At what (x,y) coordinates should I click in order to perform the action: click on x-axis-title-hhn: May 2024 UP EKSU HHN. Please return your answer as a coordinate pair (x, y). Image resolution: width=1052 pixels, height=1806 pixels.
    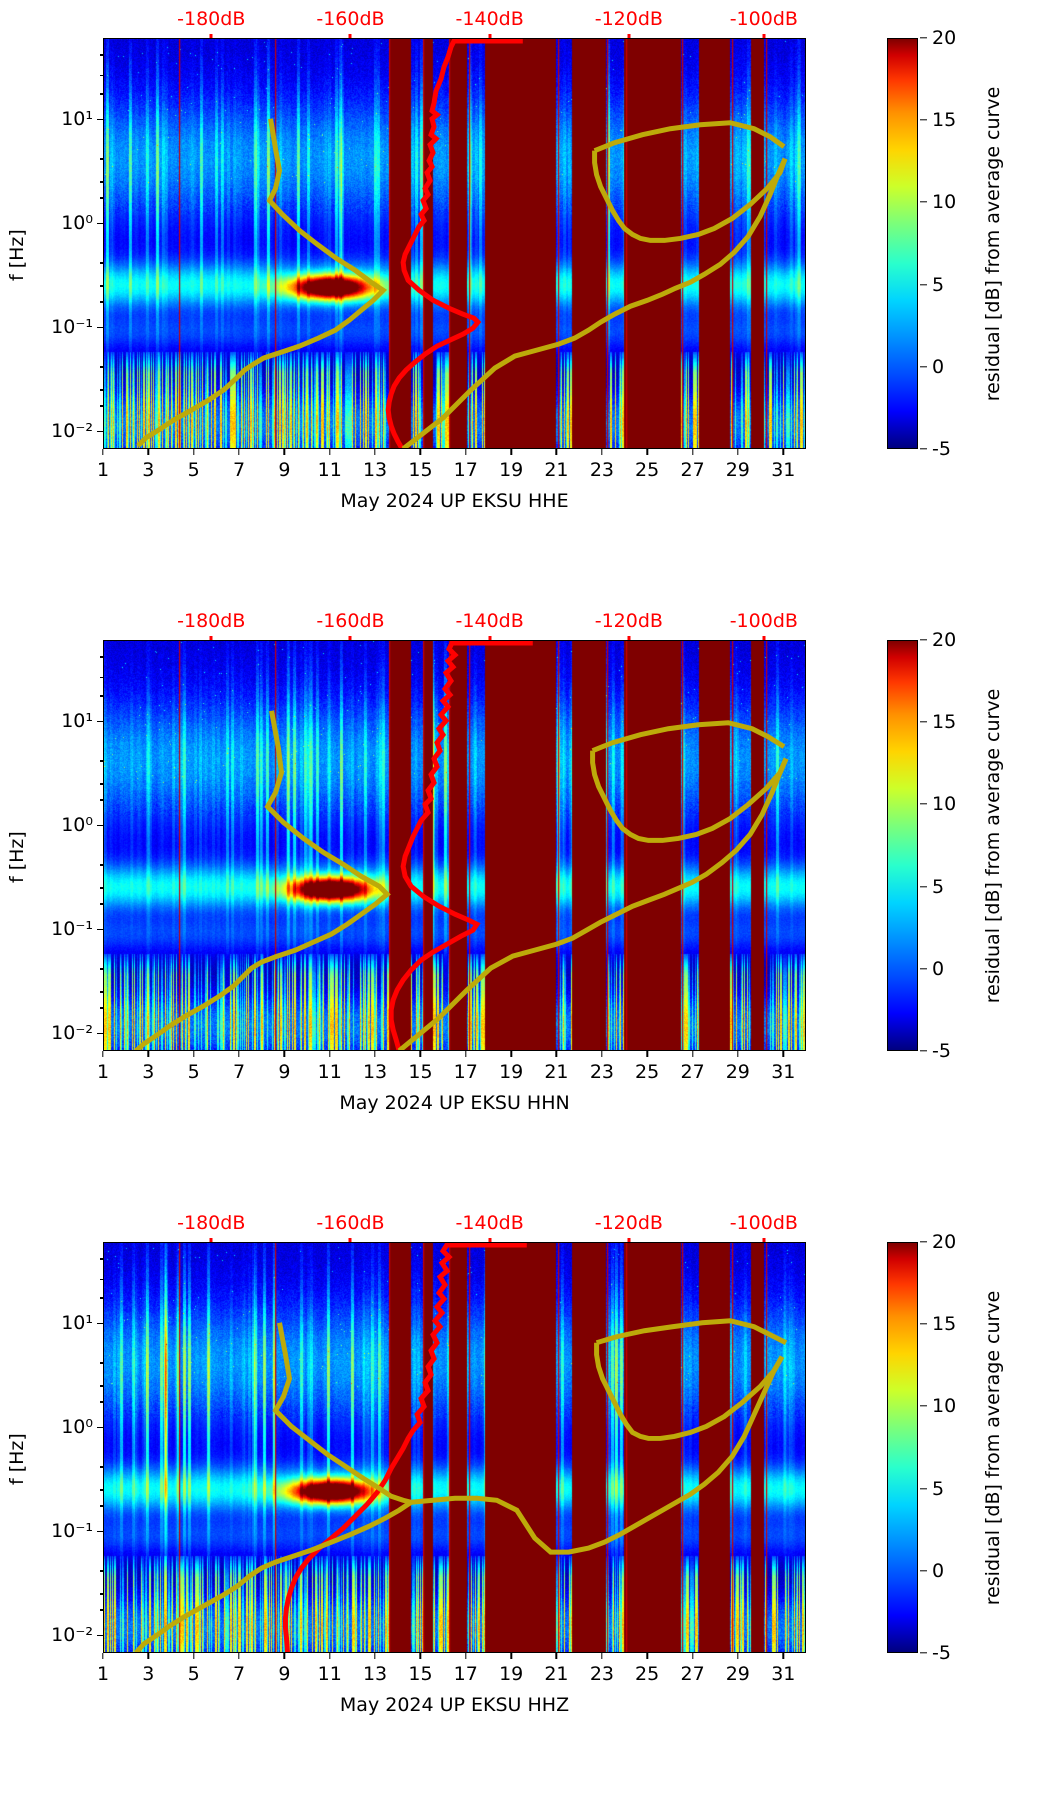
    Looking at the image, I should click on (454, 1103).